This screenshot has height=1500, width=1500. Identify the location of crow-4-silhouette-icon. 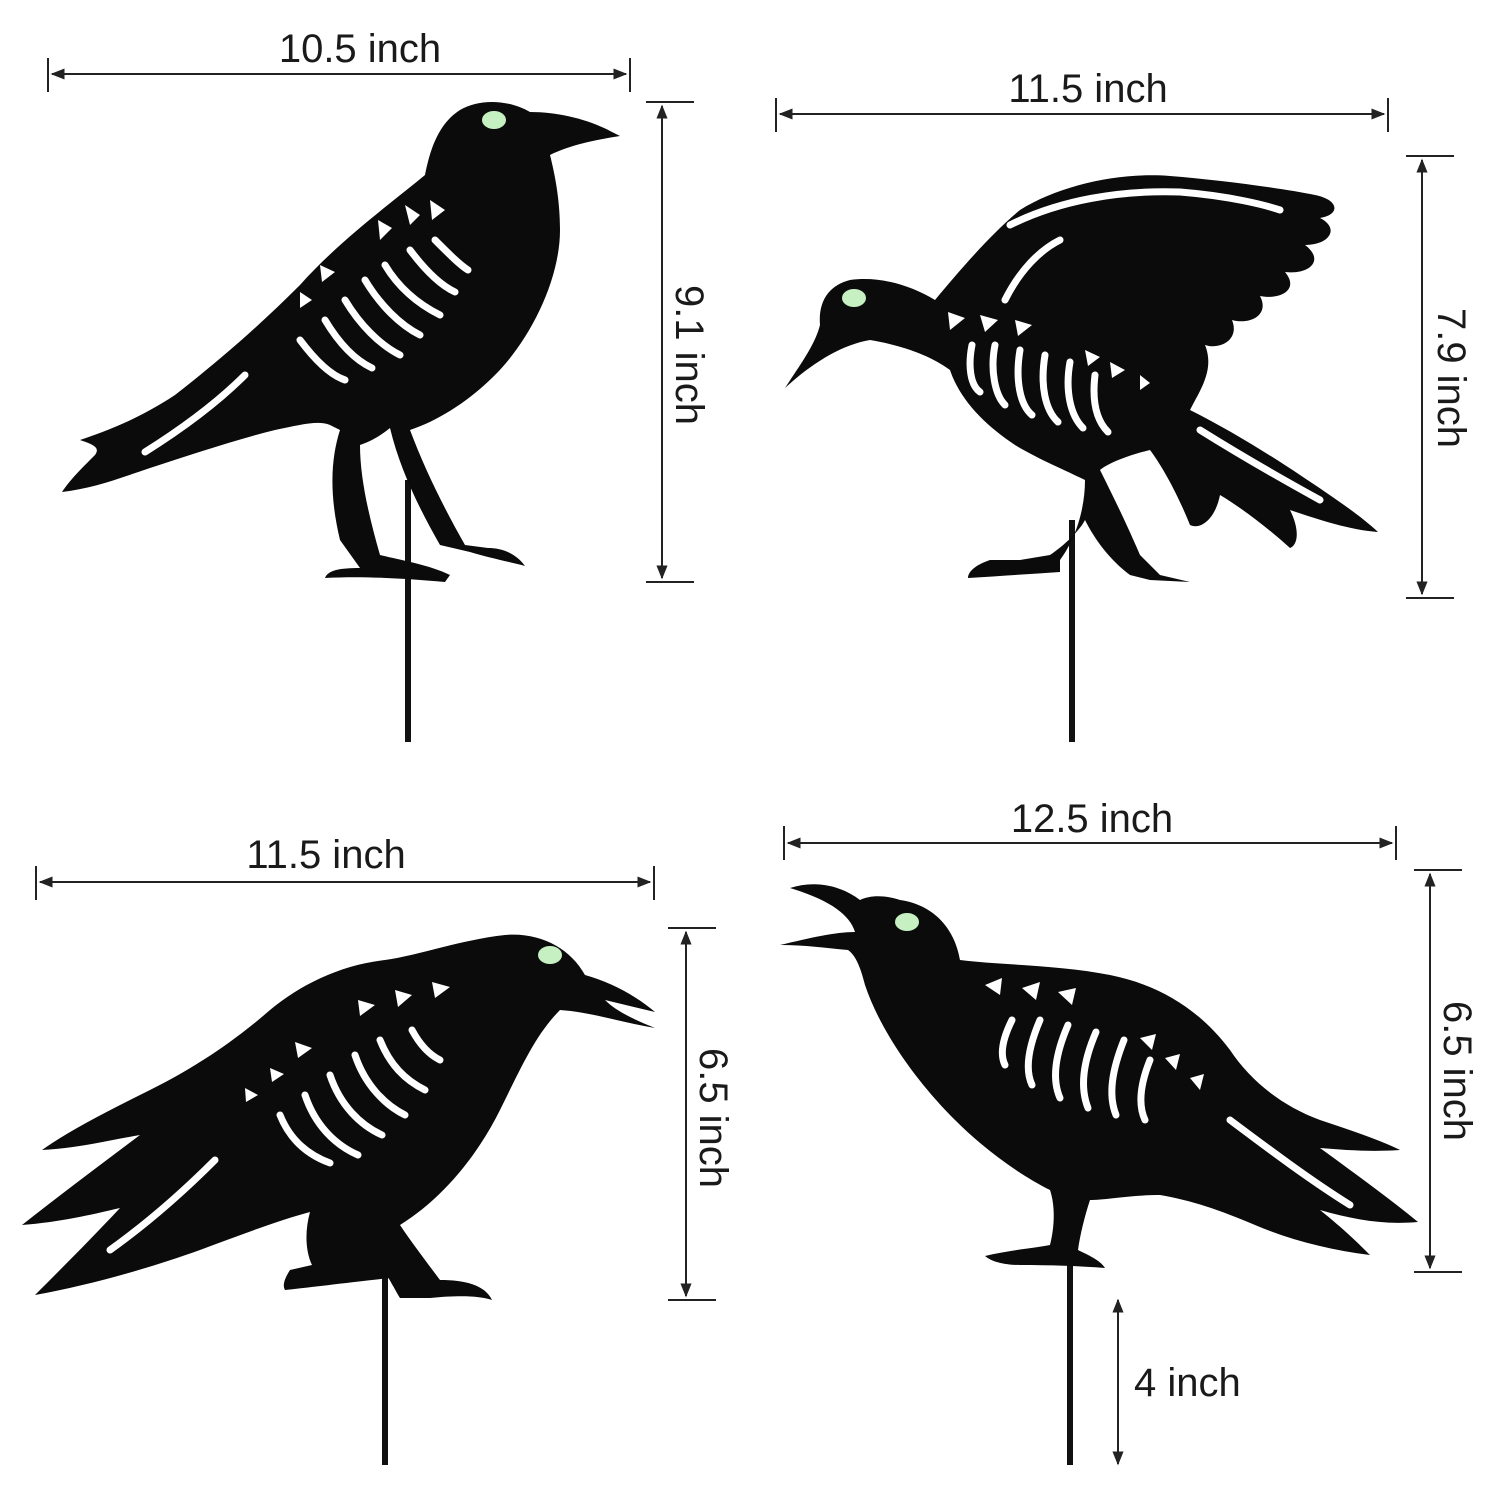
(1099, 1076).